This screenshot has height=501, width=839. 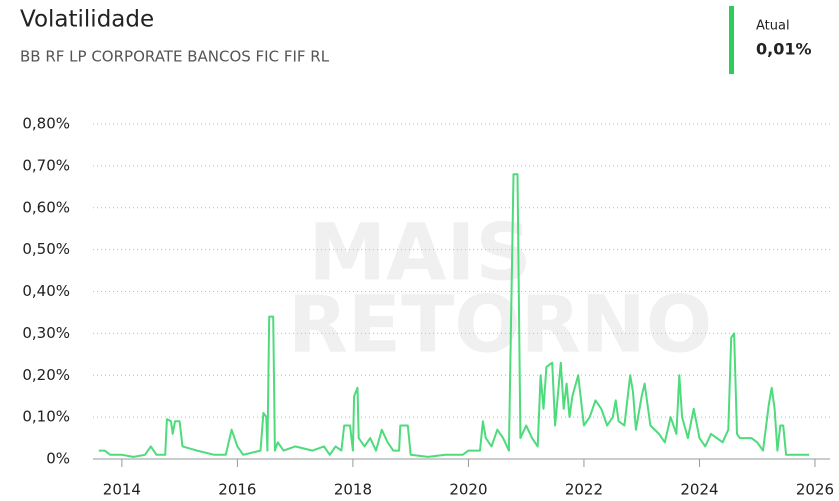 I want to click on y-tick-label: 0%, so click(x=58, y=459).